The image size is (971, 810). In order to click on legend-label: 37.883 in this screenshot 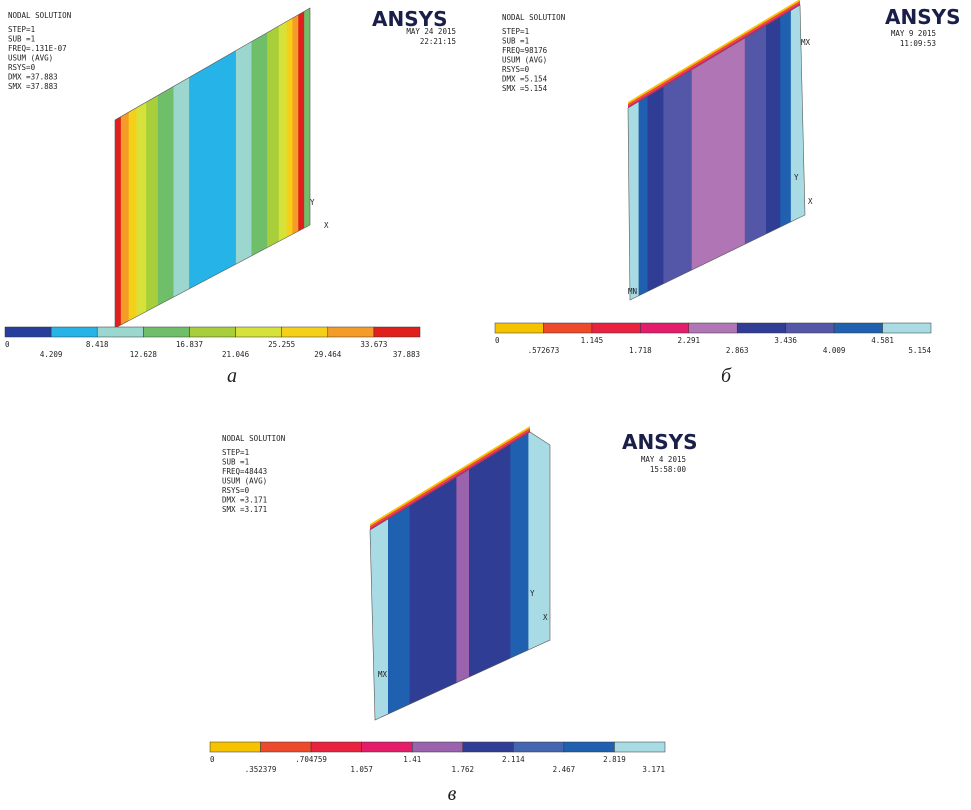, I will do `click(406, 354)`.